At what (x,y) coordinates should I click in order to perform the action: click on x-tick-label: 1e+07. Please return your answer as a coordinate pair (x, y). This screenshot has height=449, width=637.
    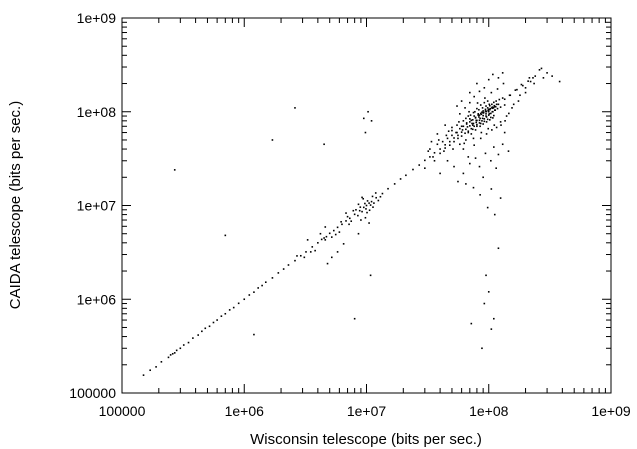
    Looking at the image, I should click on (367, 411).